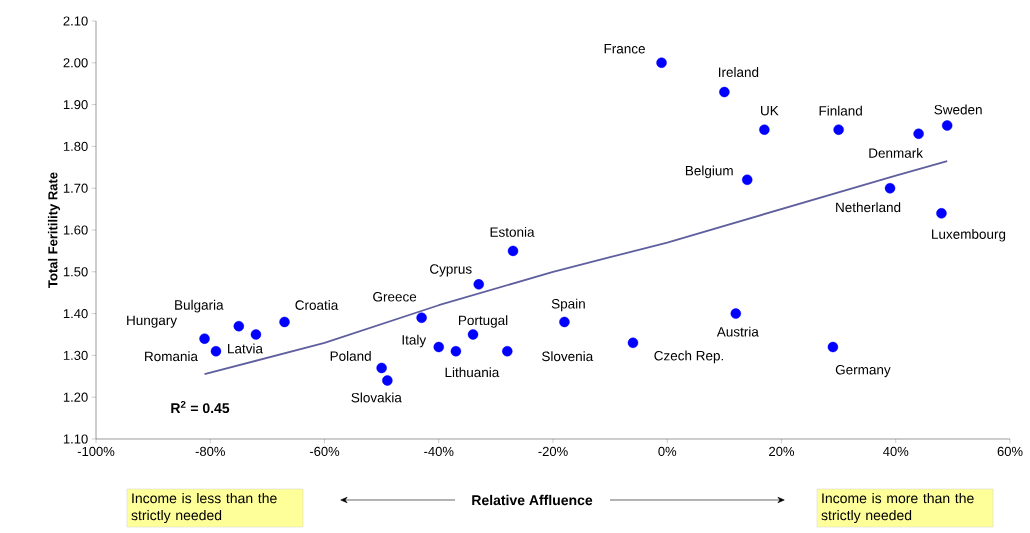 The height and width of the screenshot is (533, 1030). What do you see at coordinates (512, 231) in the screenshot?
I see `annotation: Estonia` at bounding box center [512, 231].